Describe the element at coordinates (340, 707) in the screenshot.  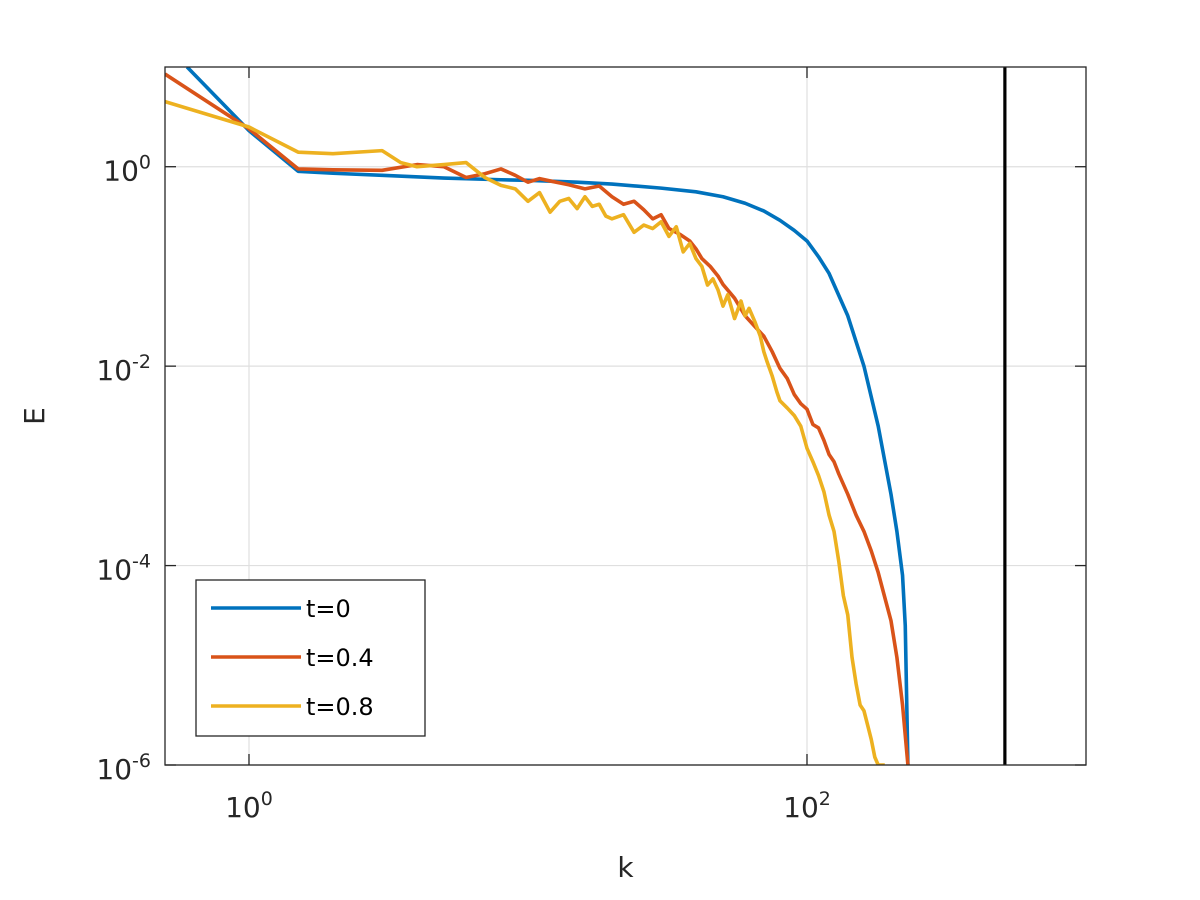
I see `legend-label: t=0.8` at that location.